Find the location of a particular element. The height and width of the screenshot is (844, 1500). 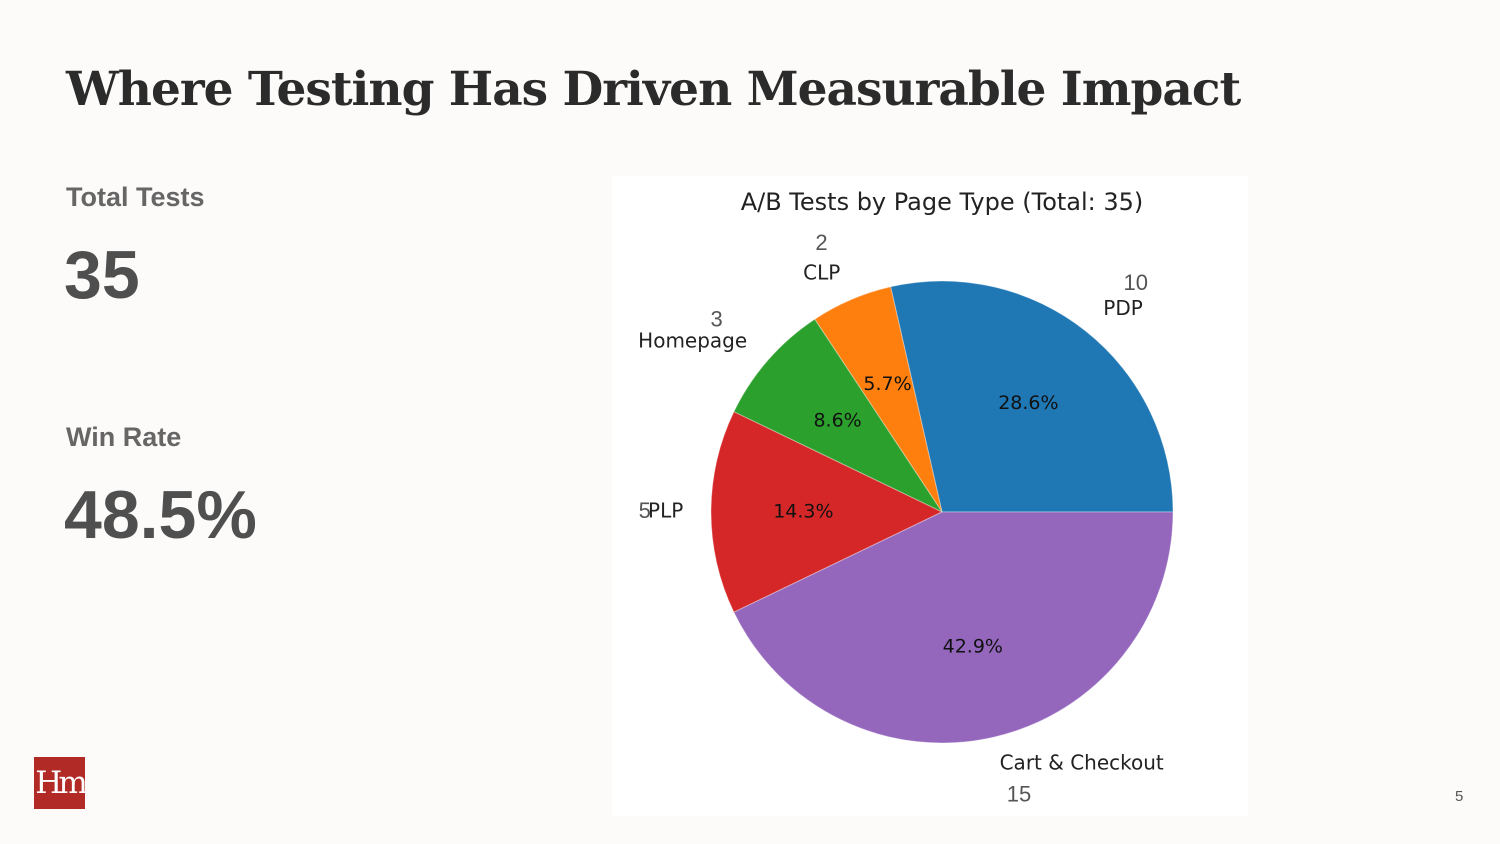

pie-slice-homepage is located at coordinates (838, 416).